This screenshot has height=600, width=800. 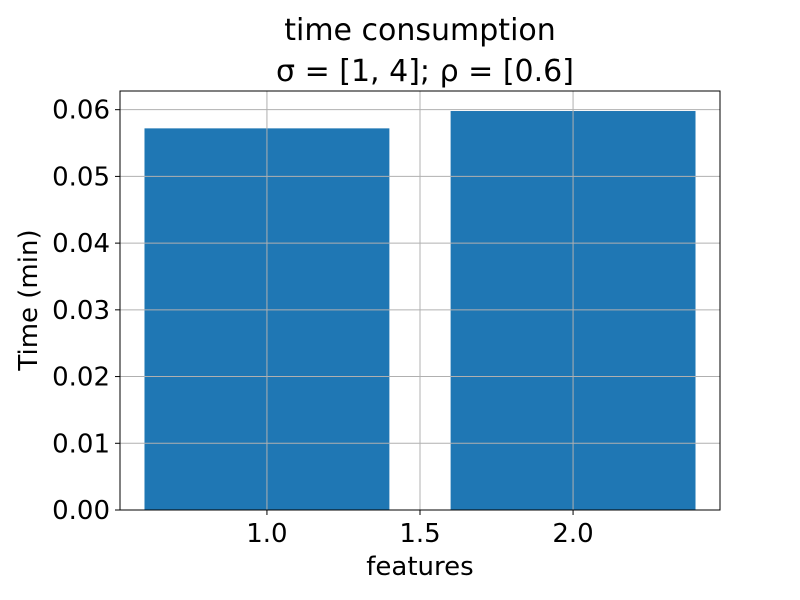 What do you see at coordinates (81, 177) in the screenshot?
I see `y-tick-label-6: 0.05` at bounding box center [81, 177].